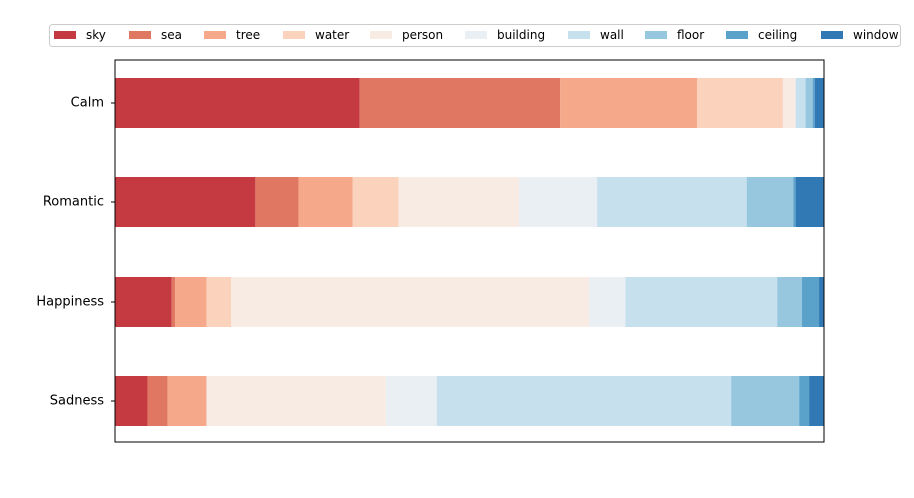 This screenshot has height=498, width=914. Describe the element at coordinates (140, 35) in the screenshot. I see `legend-swatch-sea` at that location.